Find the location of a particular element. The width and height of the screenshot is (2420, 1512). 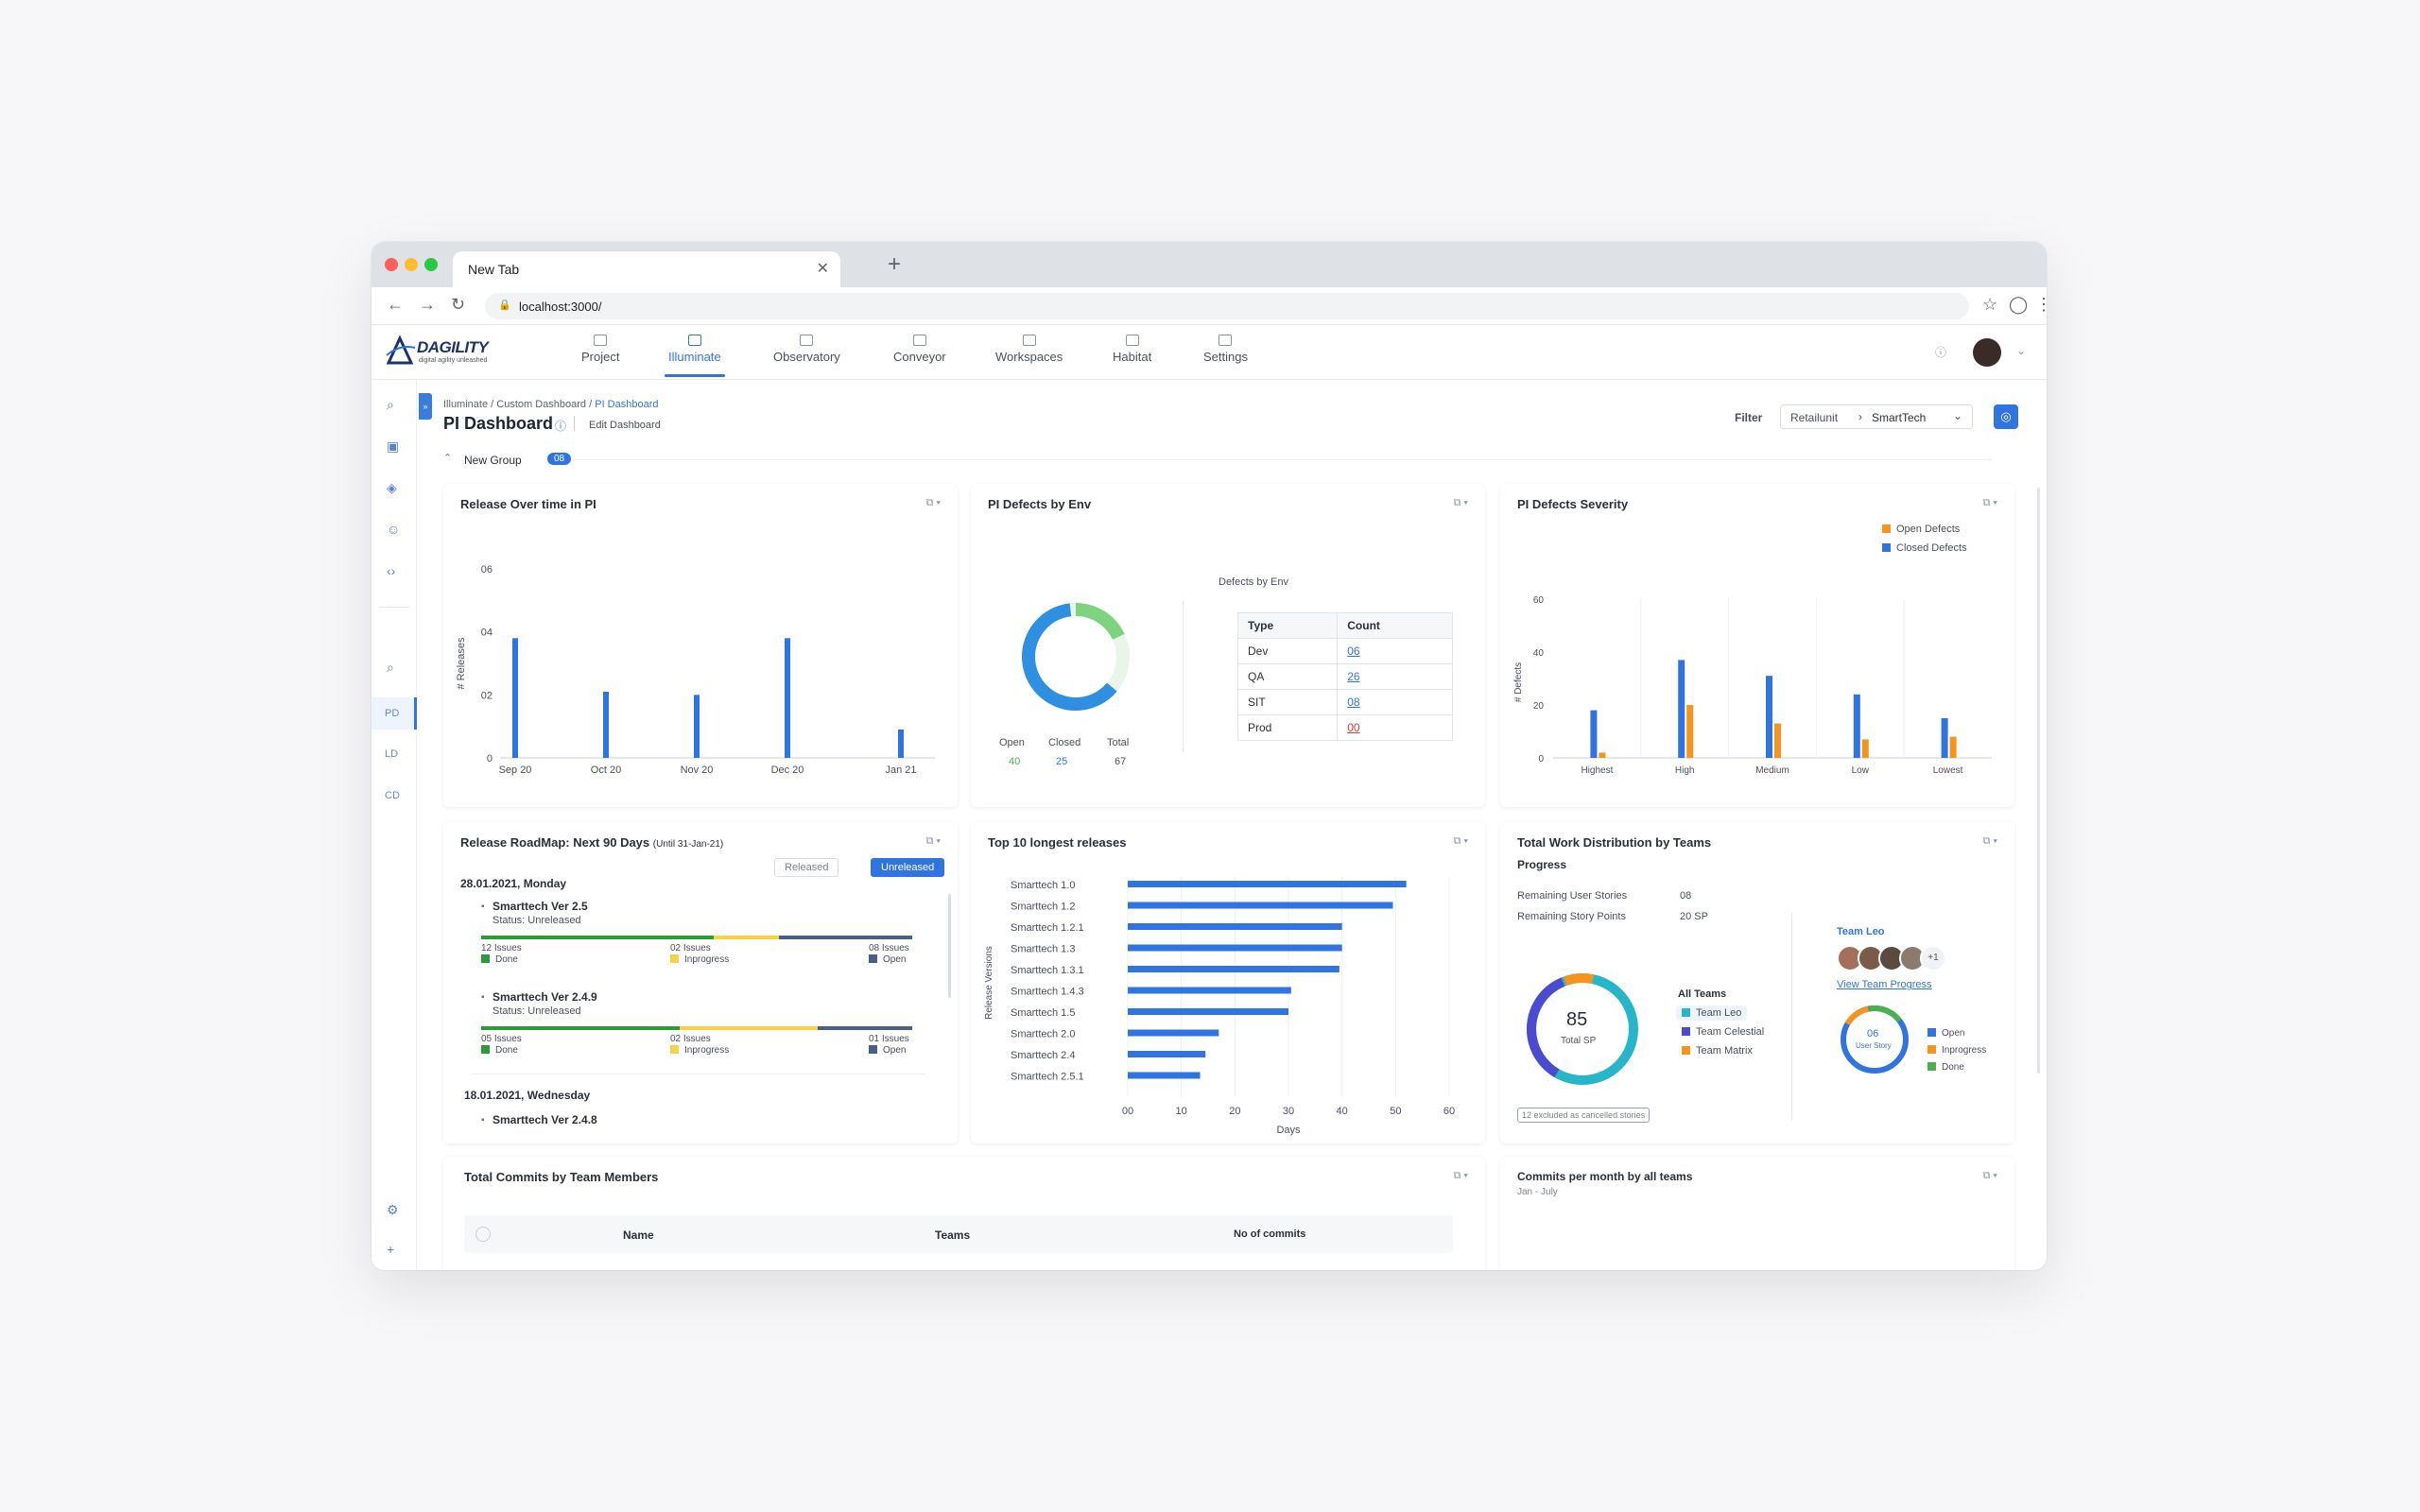

gear-icon: ⚙ is located at coordinates (393, 1209).